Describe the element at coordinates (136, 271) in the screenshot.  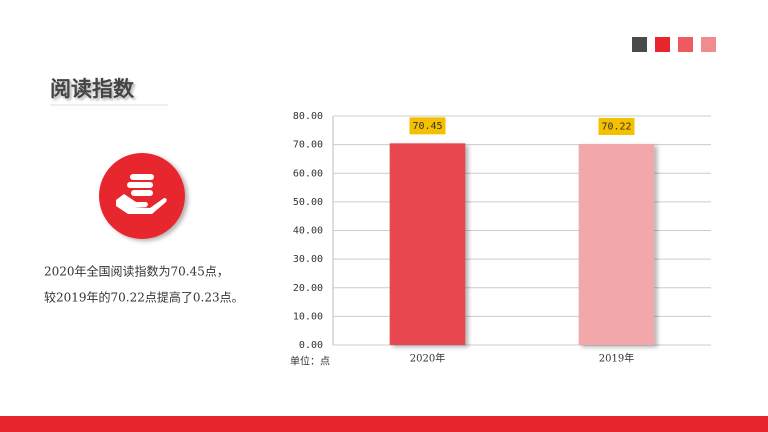
I see `description-line: 2020年全国阅读指数为70.45点，` at that location.